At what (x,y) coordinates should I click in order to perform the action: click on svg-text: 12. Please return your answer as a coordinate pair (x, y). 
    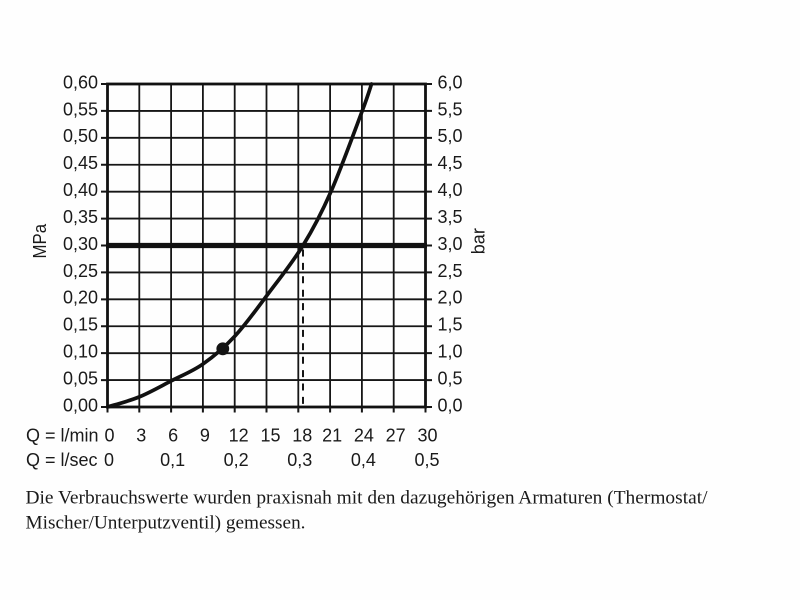
    Looking at the image, I should click on (239, 436).